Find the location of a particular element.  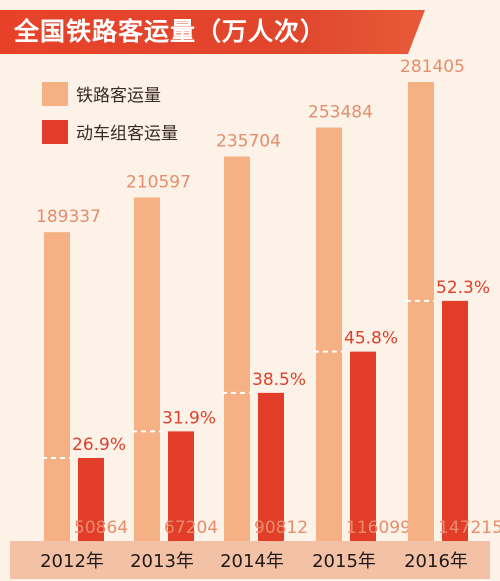

year-label-0: 2012年 is located at coordinates (72, 561).